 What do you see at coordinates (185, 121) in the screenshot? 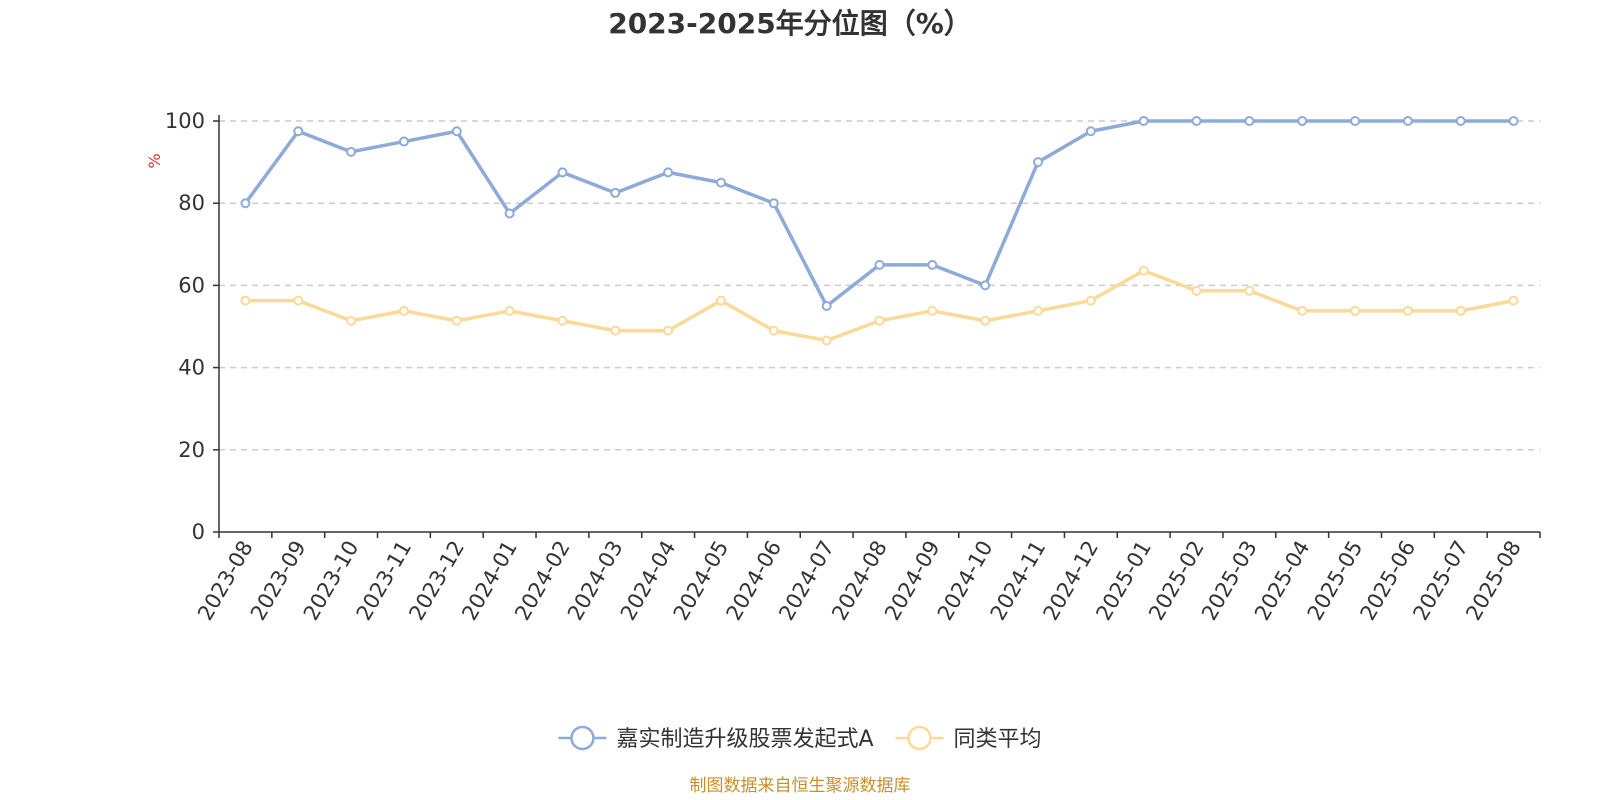
I see `y-tick-label: 100` at bounding box center [185, 121].